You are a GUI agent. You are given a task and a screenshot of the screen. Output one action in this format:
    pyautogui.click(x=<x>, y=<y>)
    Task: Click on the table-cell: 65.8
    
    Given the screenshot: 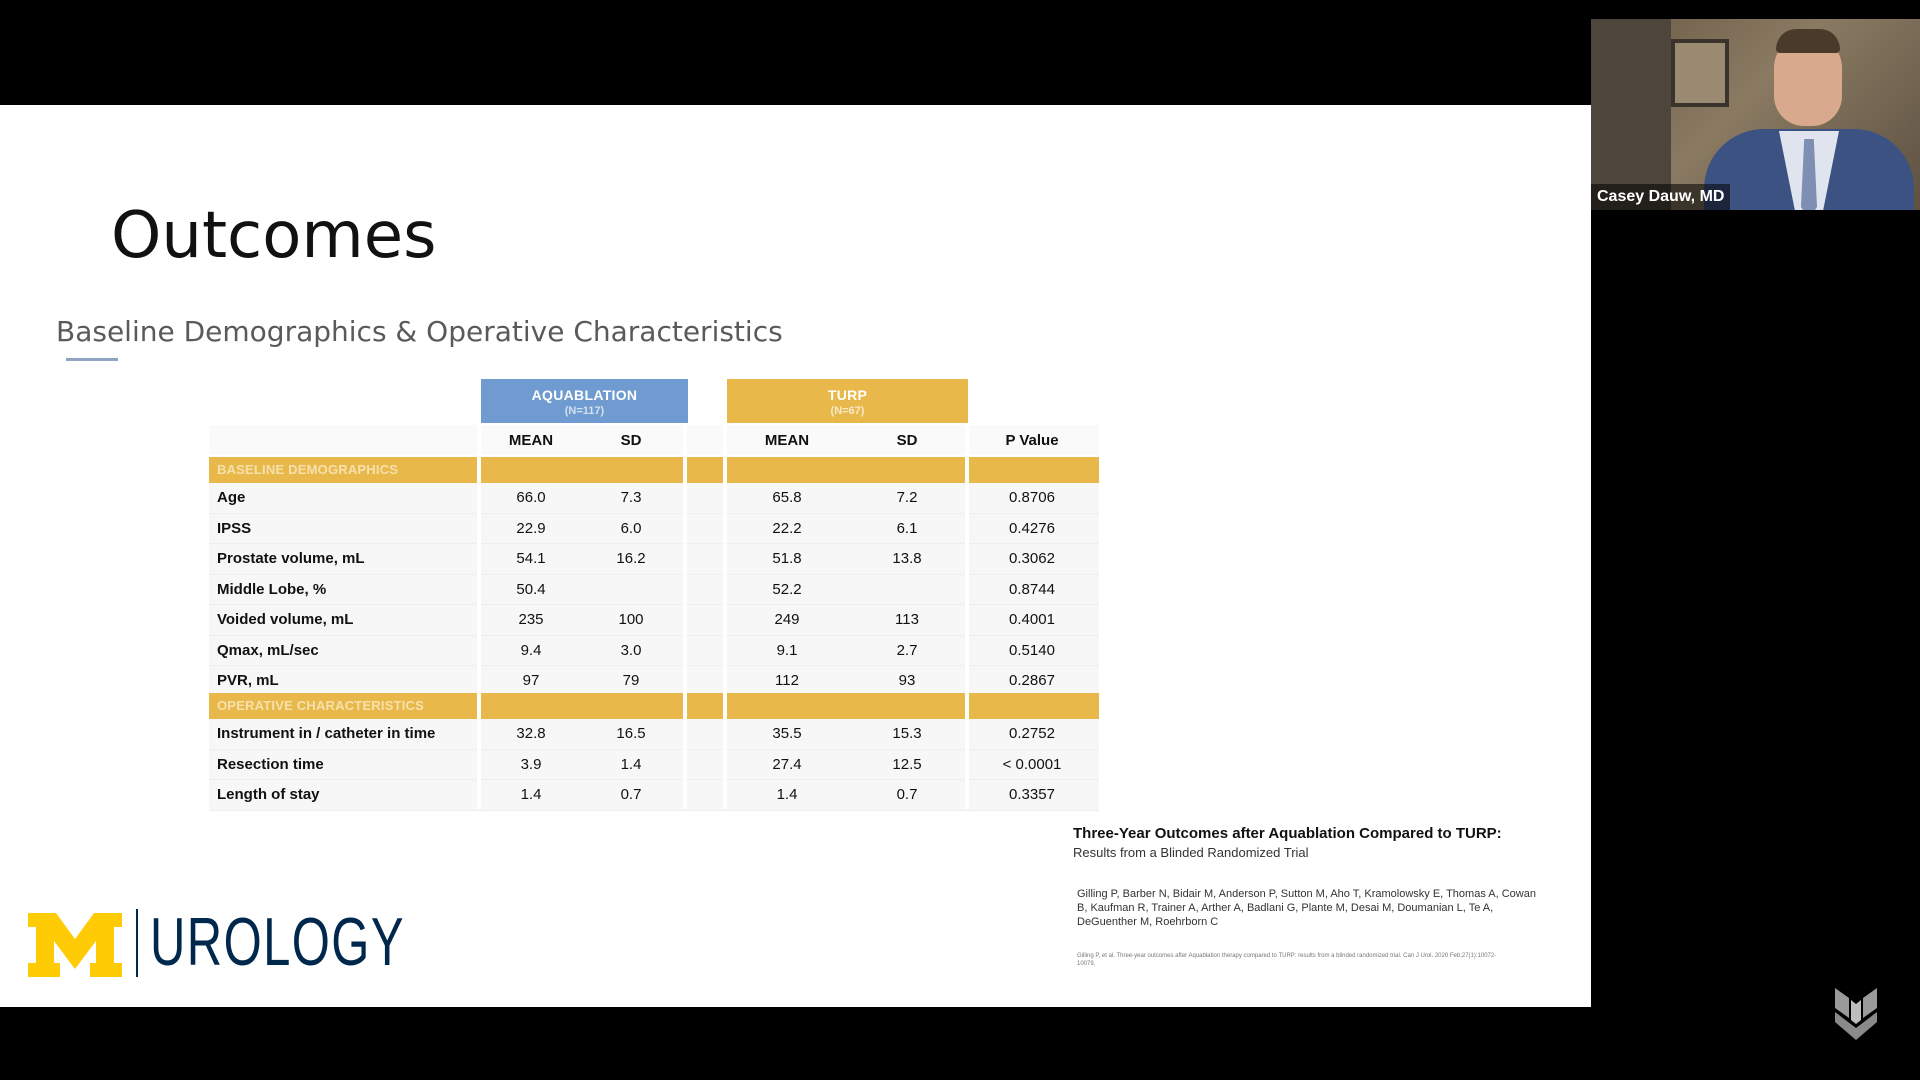 What is the action you would take?
    pyautogui.click(x=787, y=498)
    